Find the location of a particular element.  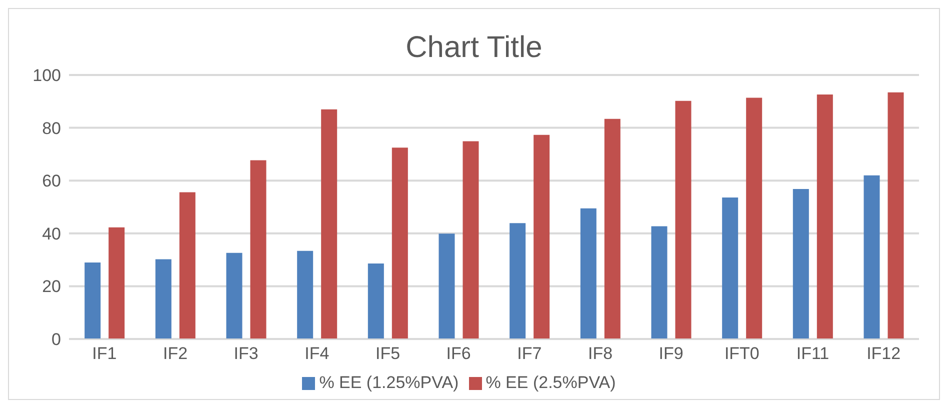

x-tick-label: IF8 is located at coordinates (600, 354).